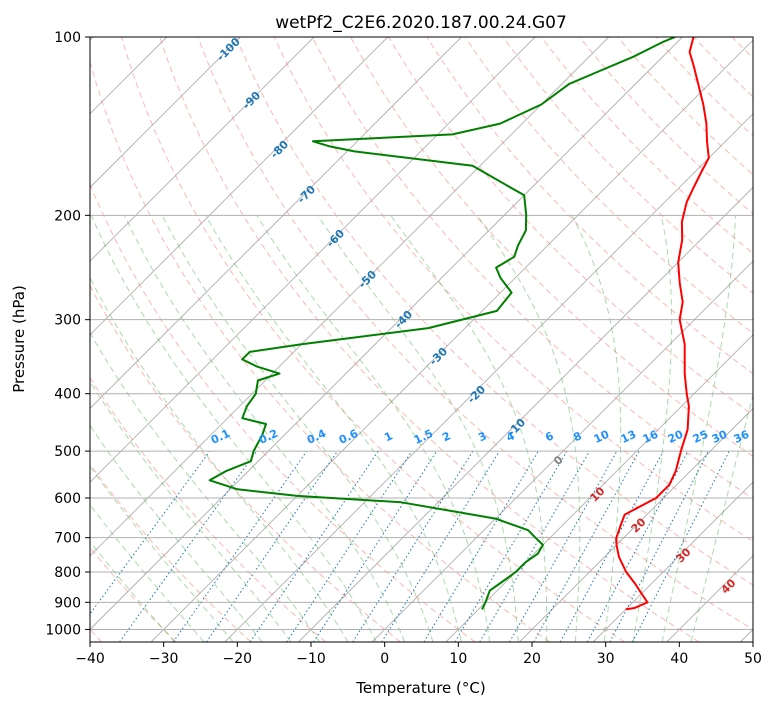 This screenshot has height=708, width=775. I want to click on mixing-ratio-label: 13, so click(628, 437).